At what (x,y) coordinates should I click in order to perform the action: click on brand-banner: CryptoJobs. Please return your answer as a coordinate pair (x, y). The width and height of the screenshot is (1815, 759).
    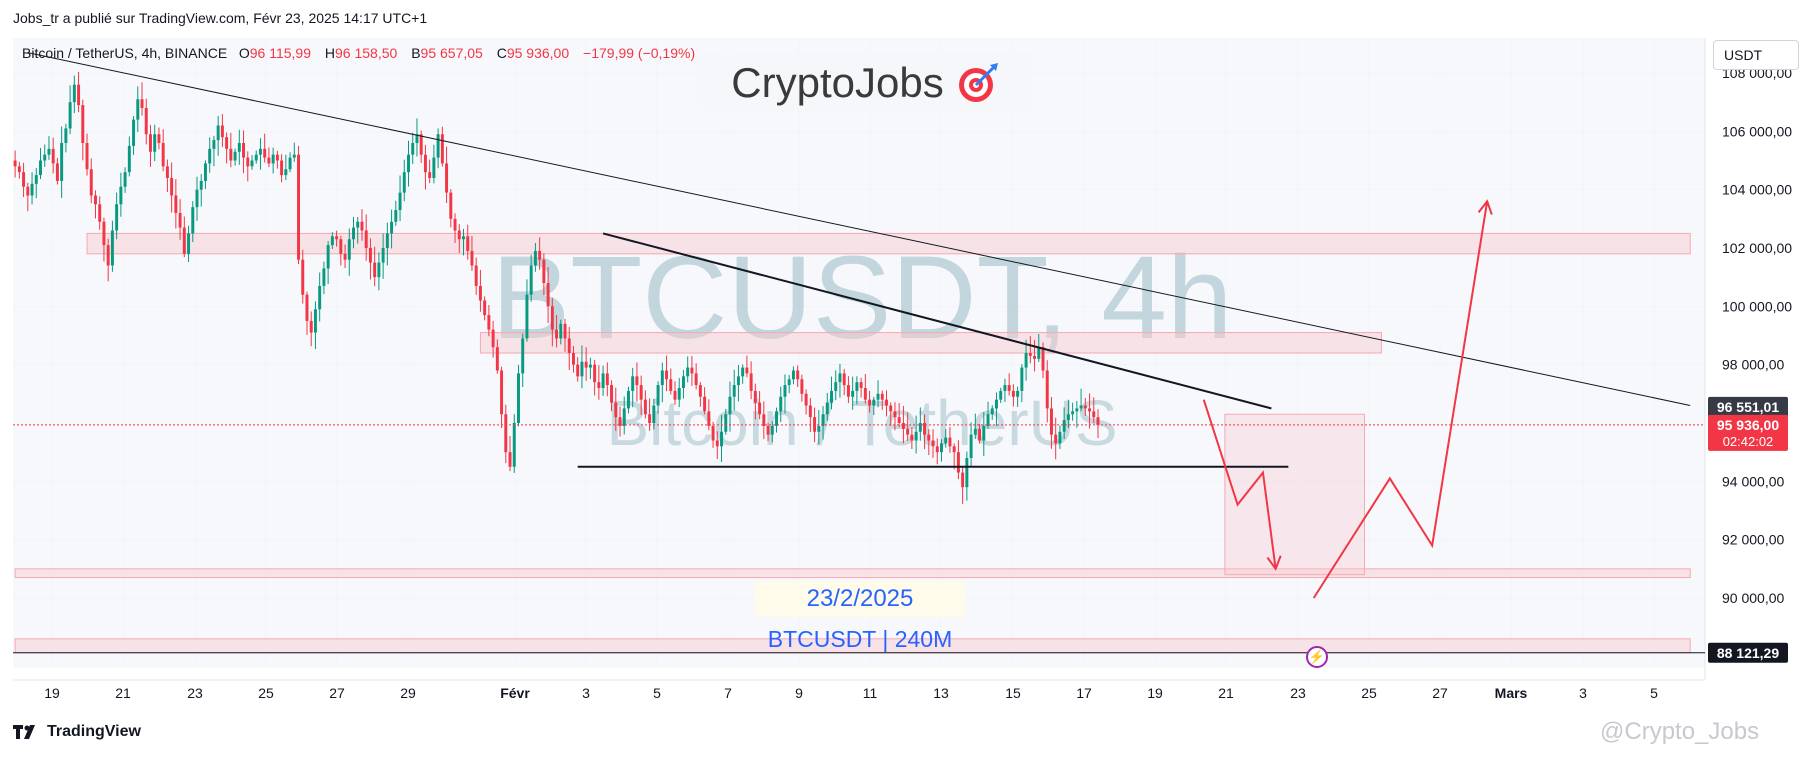
    Looking at the image, I should click on (865, 83).